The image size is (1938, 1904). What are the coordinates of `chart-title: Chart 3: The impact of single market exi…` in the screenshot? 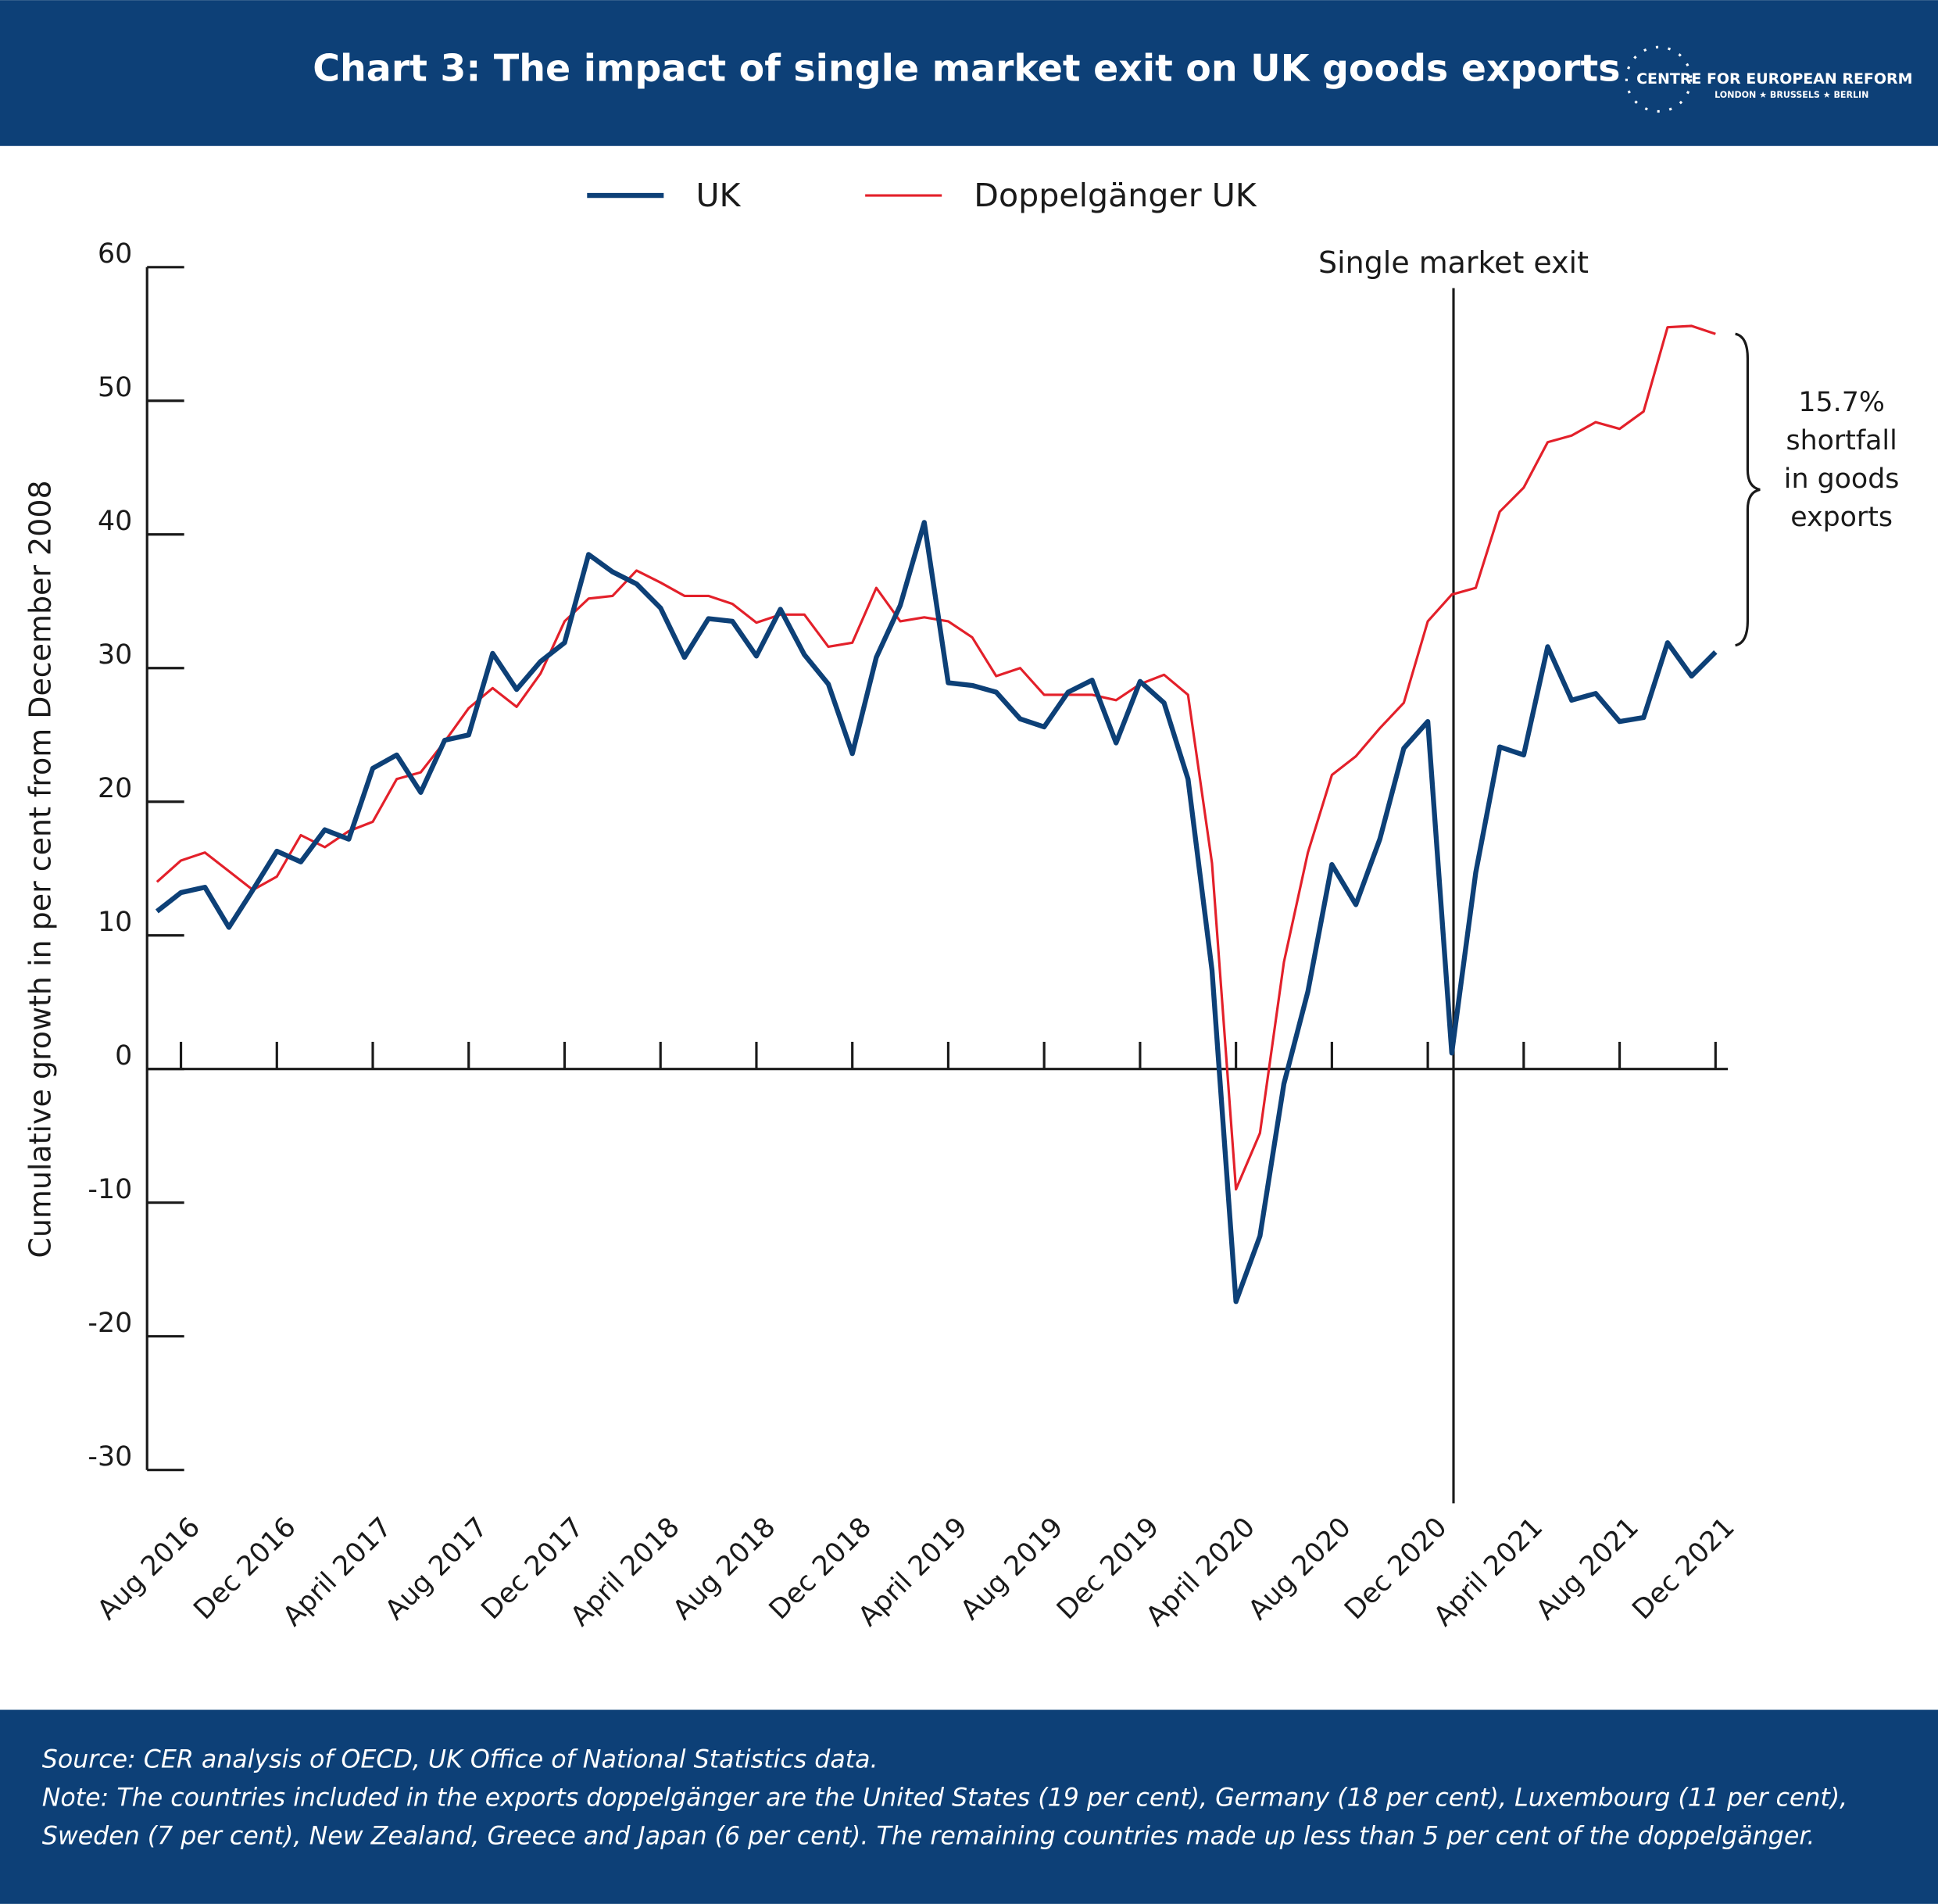 It's located at (967, 68).